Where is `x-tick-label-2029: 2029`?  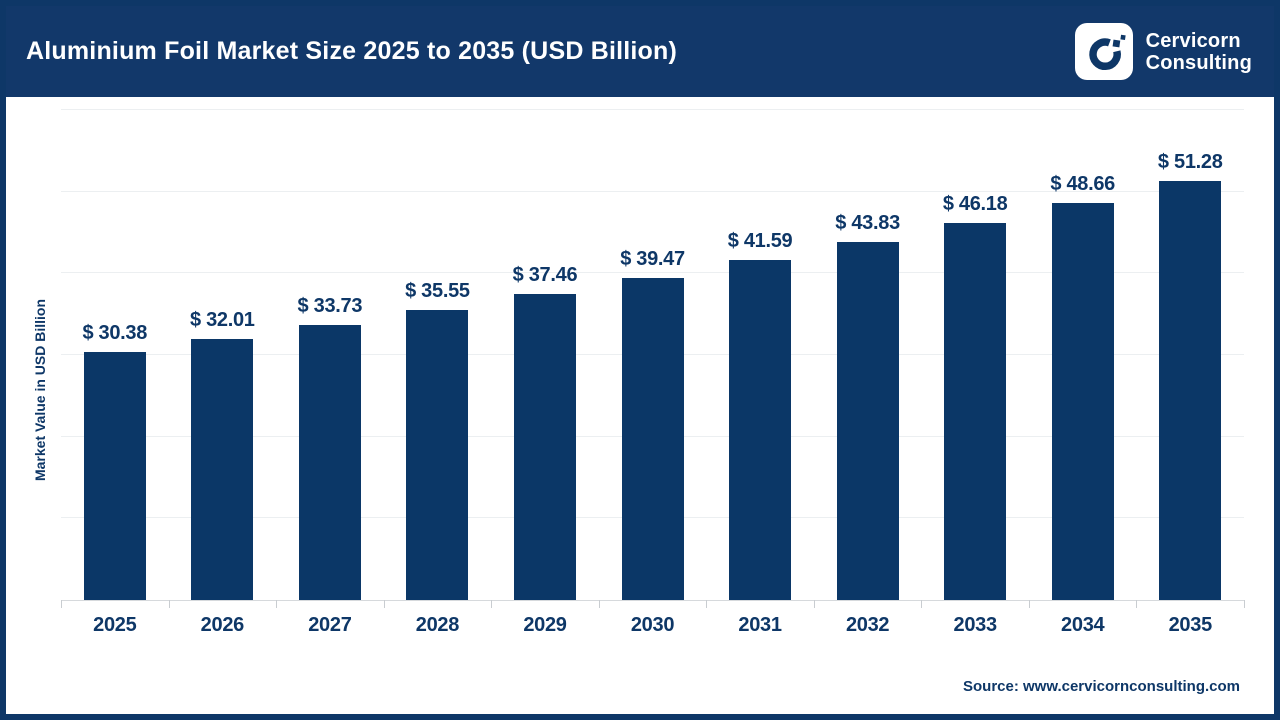 x-tick-label-2029: 2029 is located at coordinates (545, 625).